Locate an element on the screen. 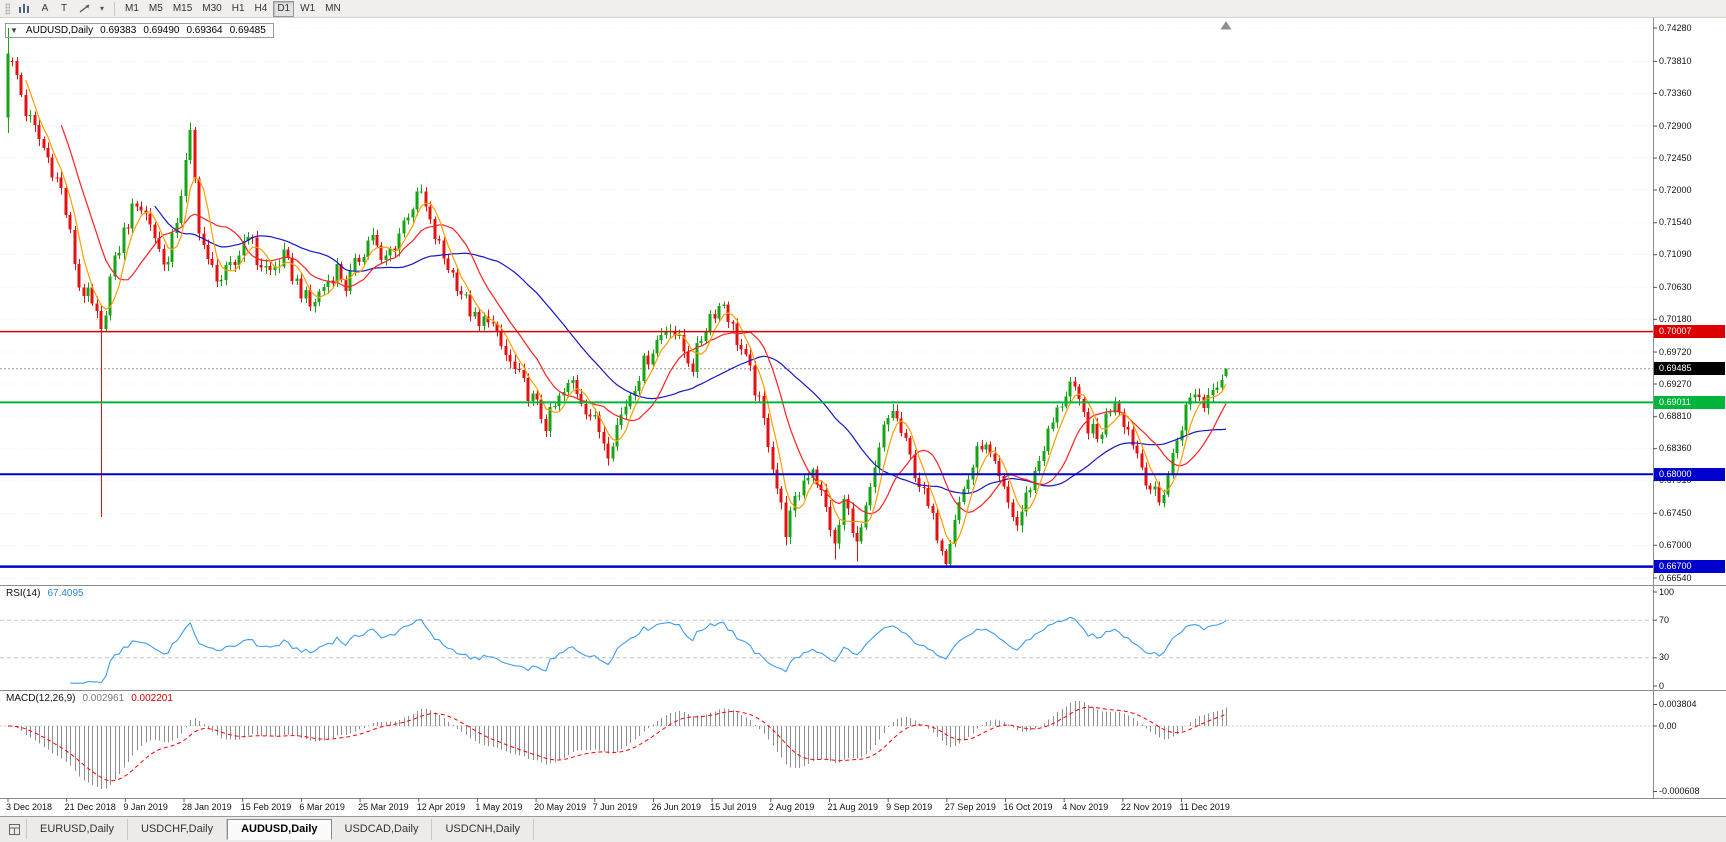 The image size is (1726, 842). ohlc-low: 0.69364 is located at coordinates (204, 30).